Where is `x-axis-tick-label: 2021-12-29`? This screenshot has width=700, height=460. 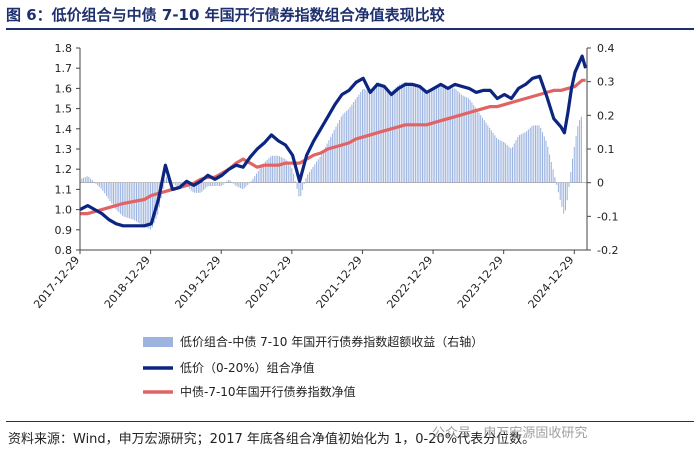 x-axis-tick-label: 2021-12-29 is located at coordinates (339, 282).